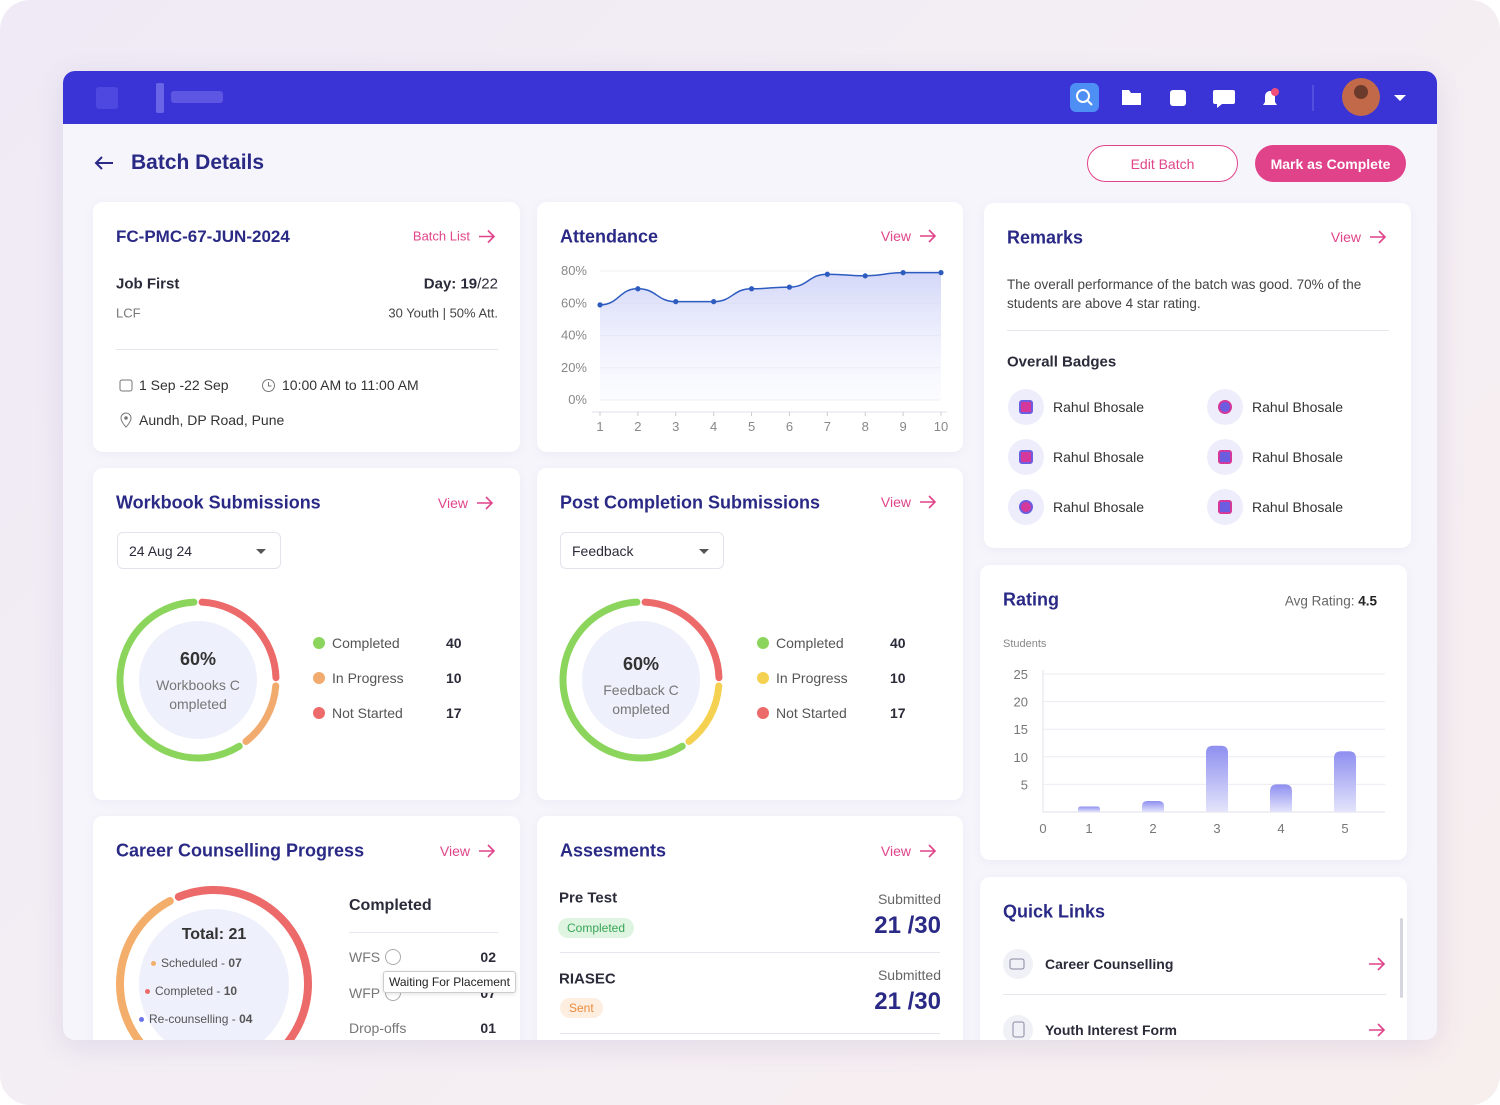  What do you see at coordinates (440, 284) in the screenshot?
I see `day-label: Day:` at bounding box center [440, 284].